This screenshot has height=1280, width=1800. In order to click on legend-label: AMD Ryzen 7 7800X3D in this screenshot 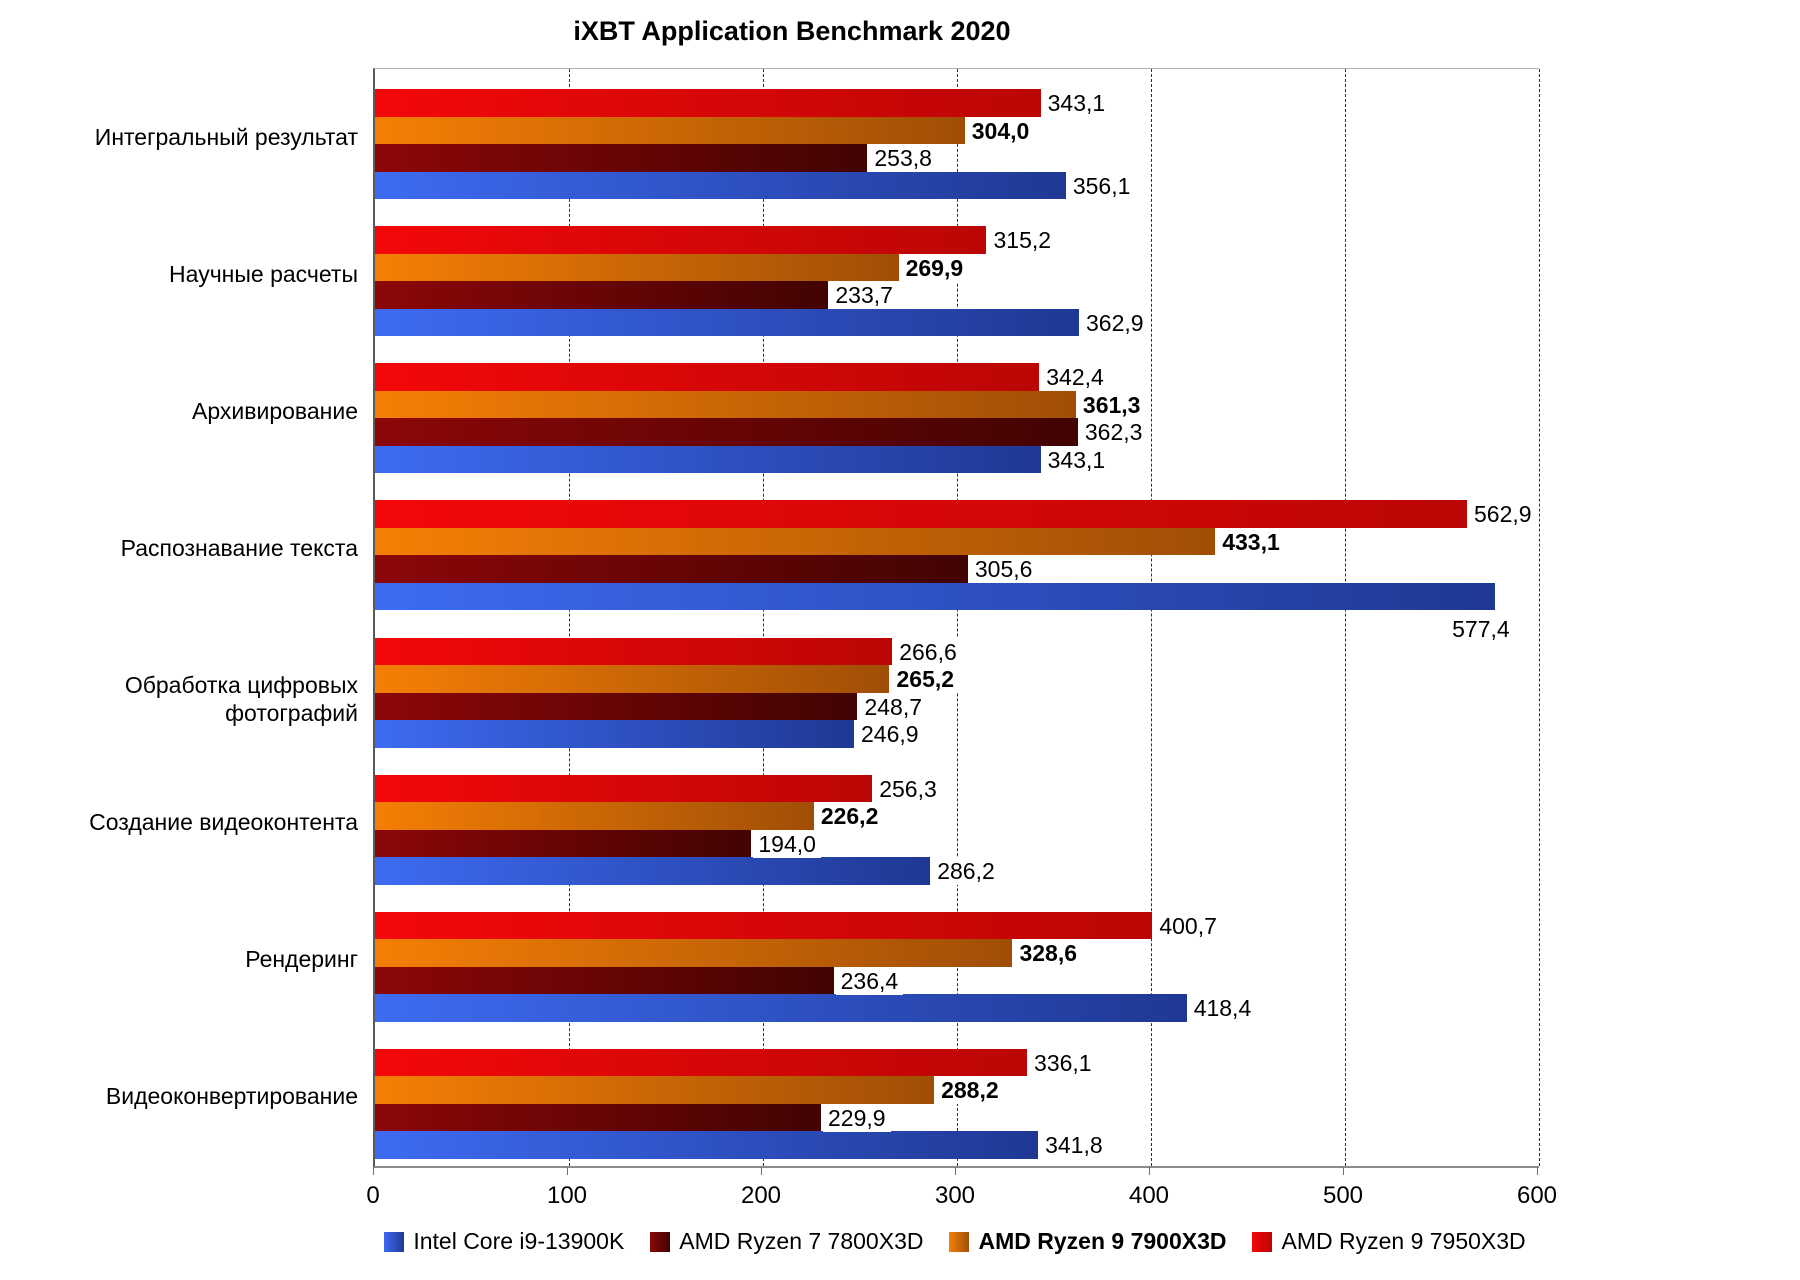, I will do `click(801, 1241)`.